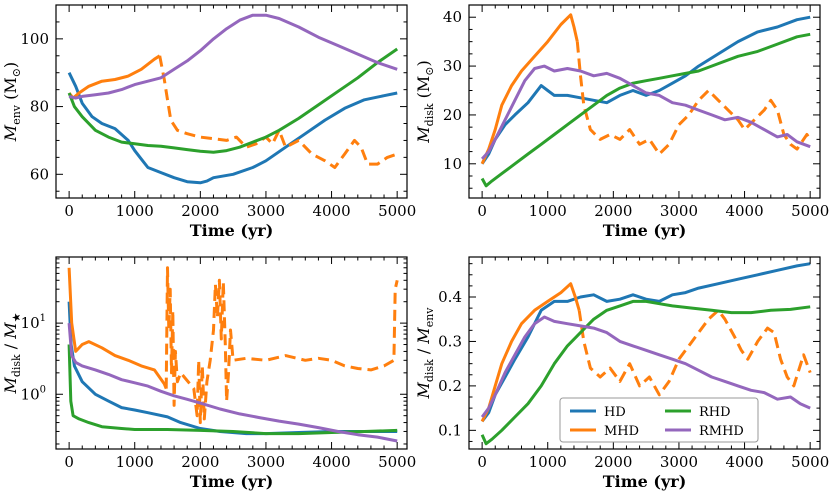  What do you see at coordinates (450, 341) in the screenshot?
I see `y-tick-label: 0.3` at bounding box center [450, 341].